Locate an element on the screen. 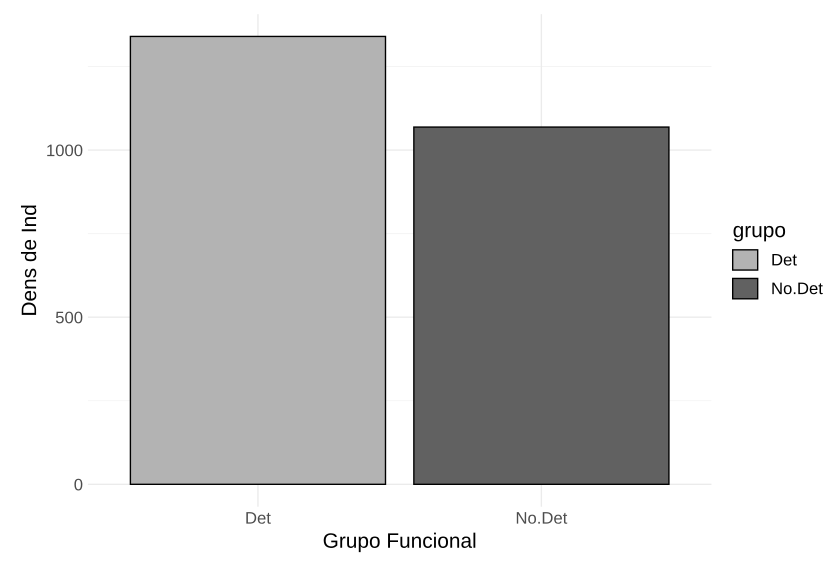  legend-title: grupo is located at coordinates (760, 234).